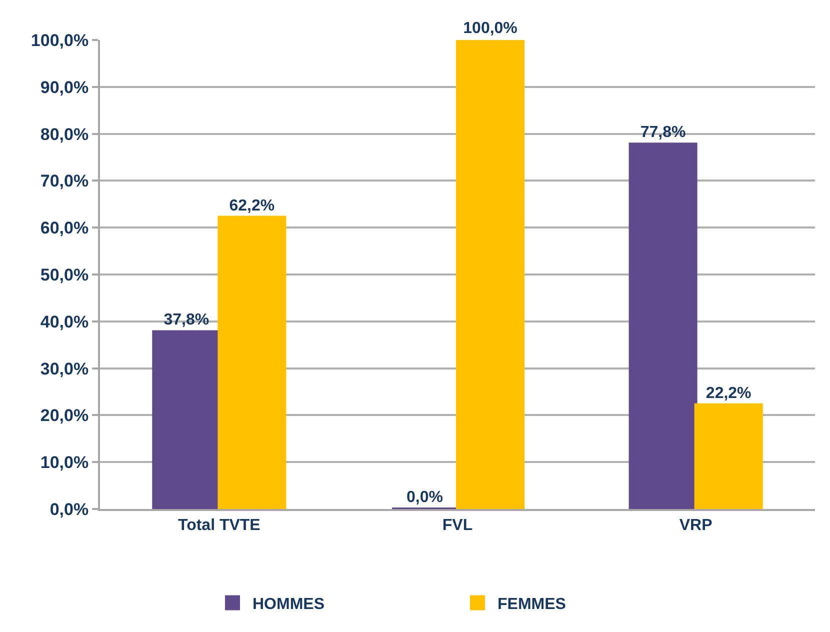  What do you see at coordinates (252, 205) in the screenshot?
I see `data-label: 62,2%` at bounding box center [252, 205].